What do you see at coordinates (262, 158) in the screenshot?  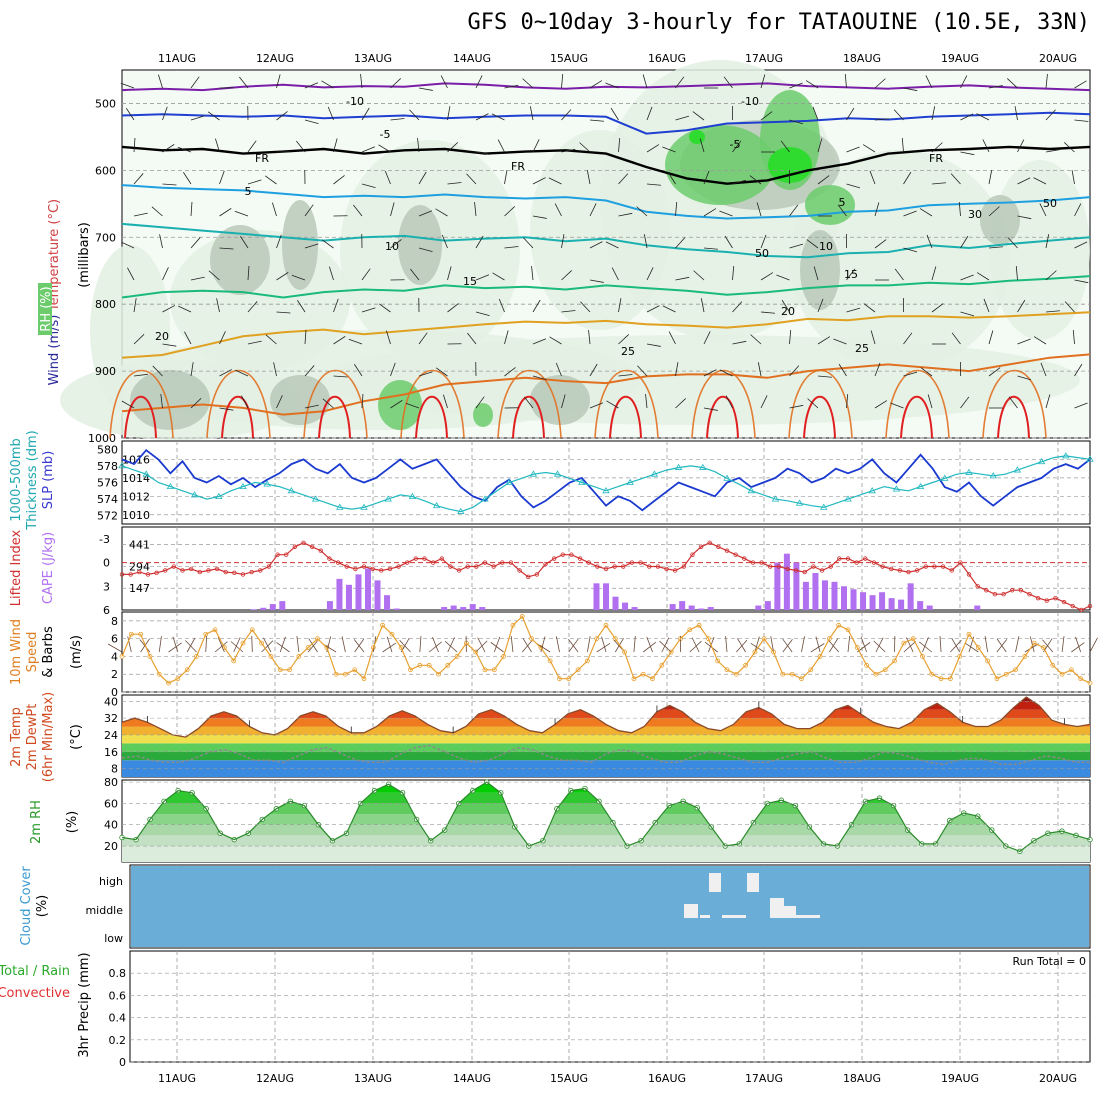 I see `isotherm-label-4: FR` at bounding box center [262, 158].